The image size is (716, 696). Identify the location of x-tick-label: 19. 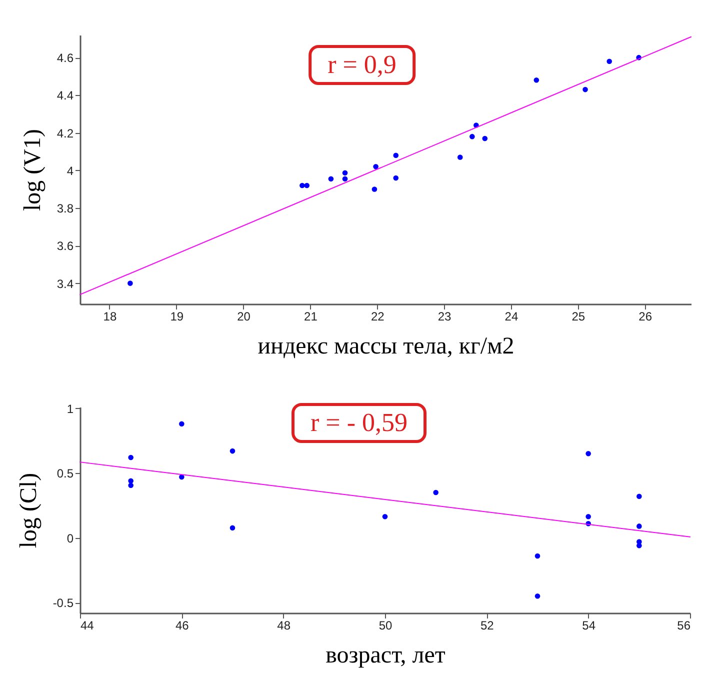
(177, 317).